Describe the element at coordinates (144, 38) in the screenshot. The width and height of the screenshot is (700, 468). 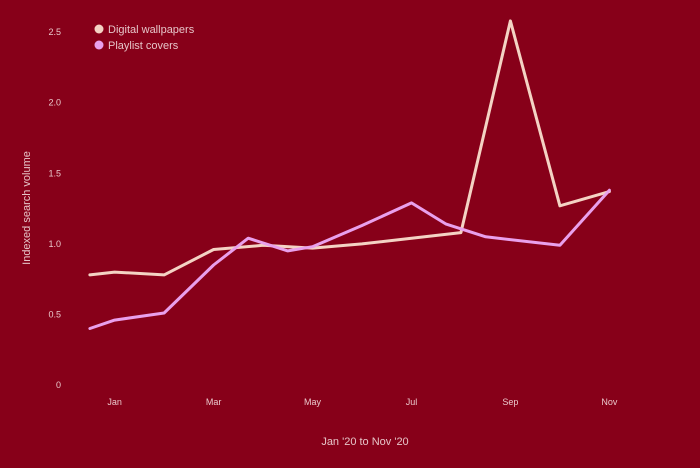
I see `legend: Digital wallpapers Playlist covers` at that location.